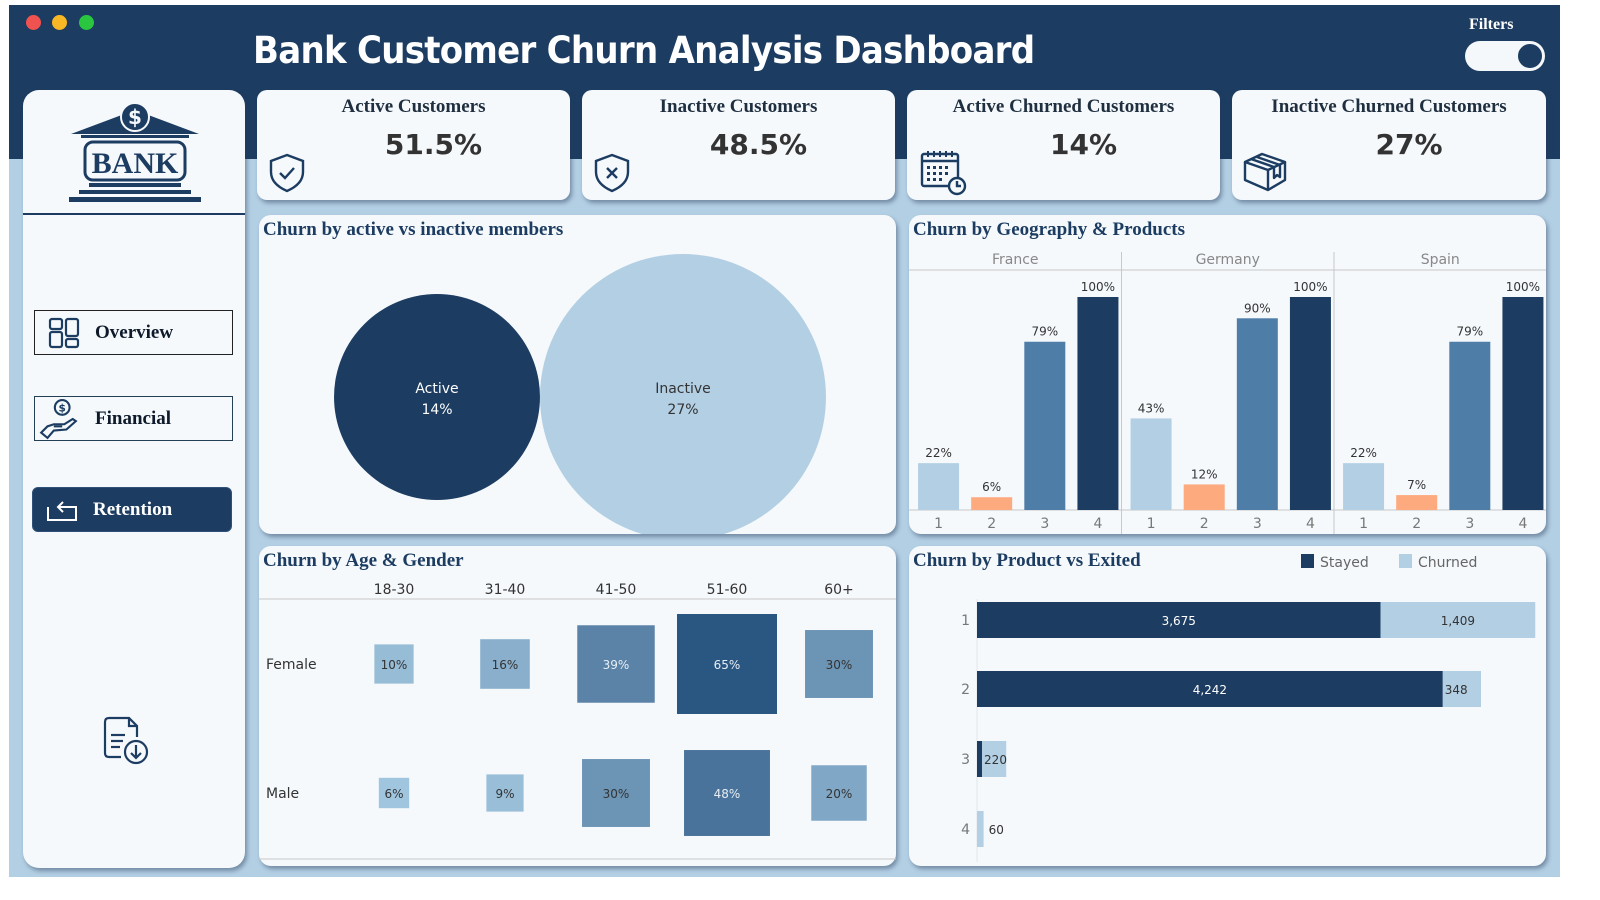 The width and height of the screenshot is (1600, 900). Describe the element at coordinates (135, 152) in the screenshot. I see `bank-building-dollar-icon: $ BANK` at that location.